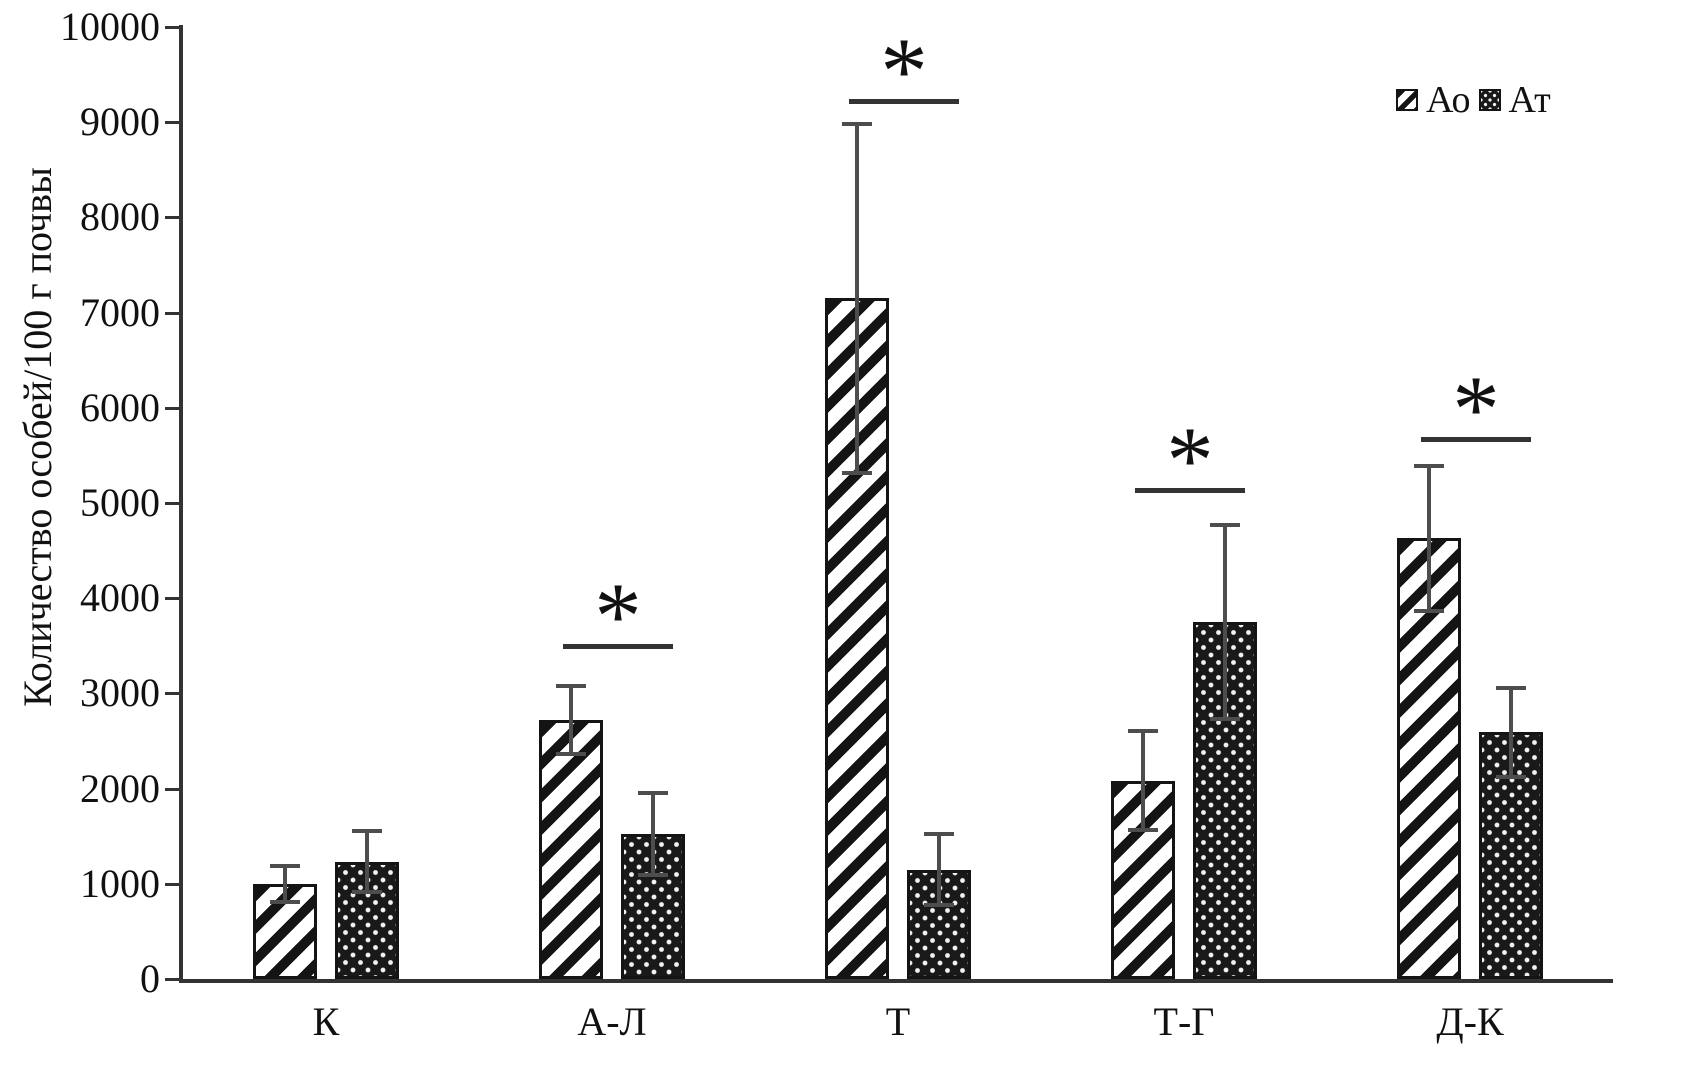  Describe the element at coordinates (1476, 409) in the screenshot. I see `significance-asterisk-Д-К: *` at that location.